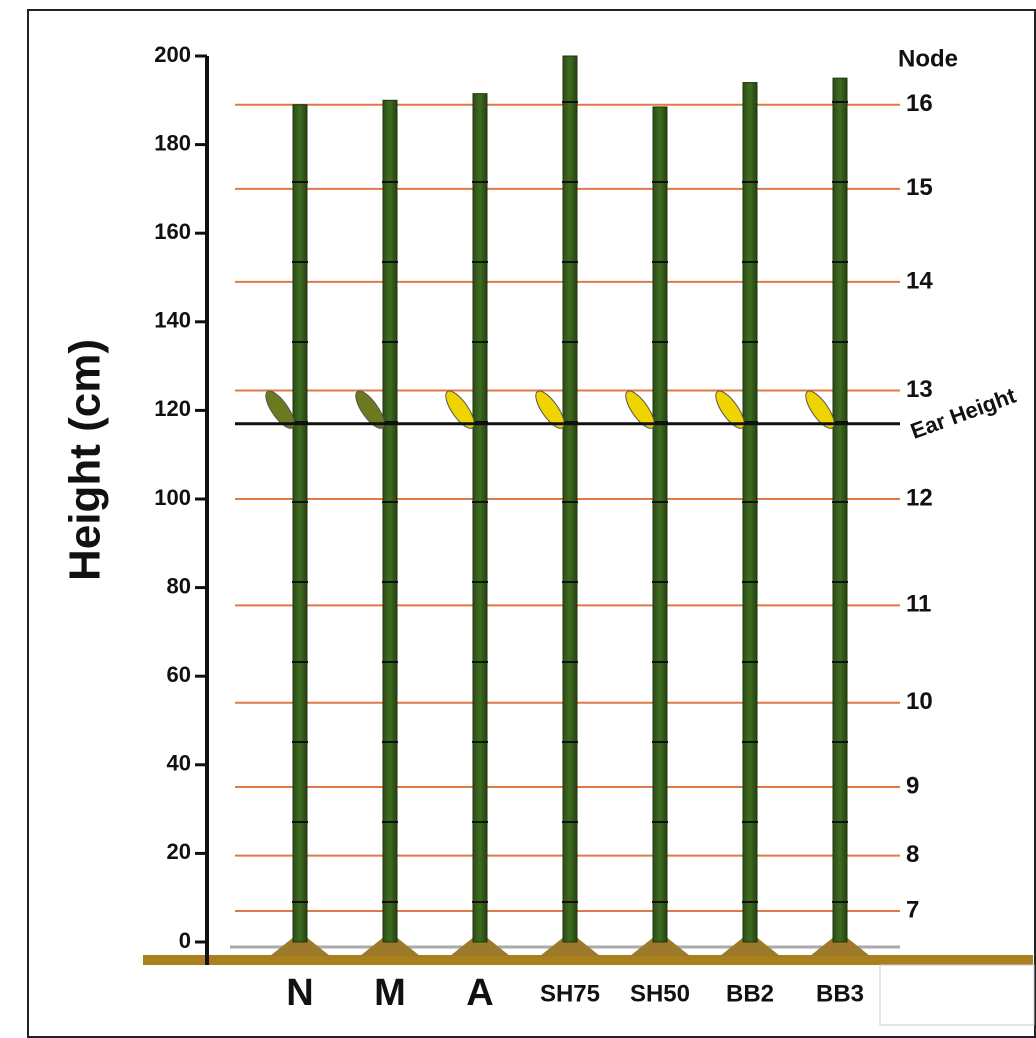 This screenshot has height=1038, width=1036. I want to click on y-tick-label: 120, so click(172, 408).